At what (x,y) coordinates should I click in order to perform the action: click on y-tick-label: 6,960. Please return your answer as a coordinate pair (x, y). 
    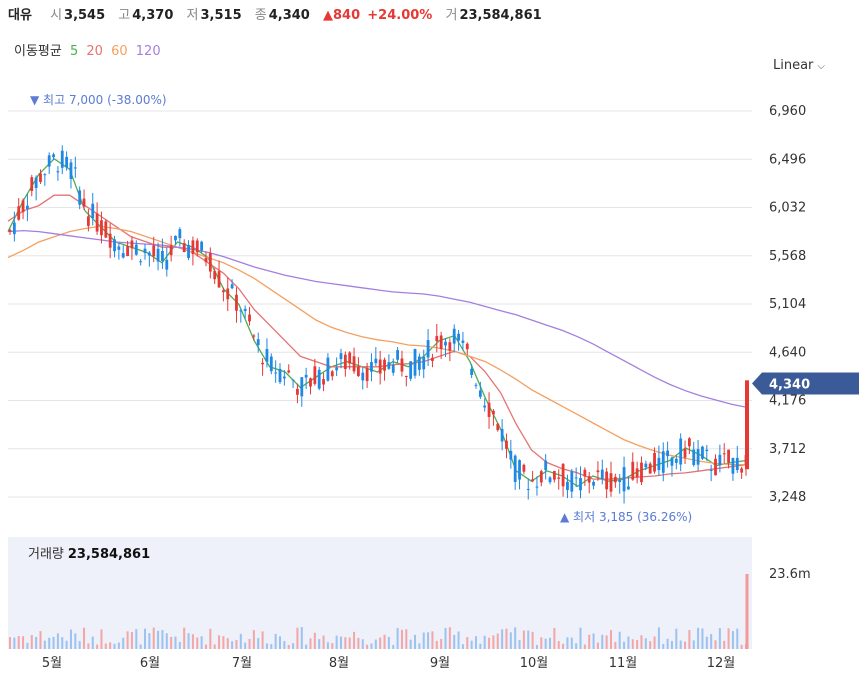
    Looking at the image, I should click on (787, 111).